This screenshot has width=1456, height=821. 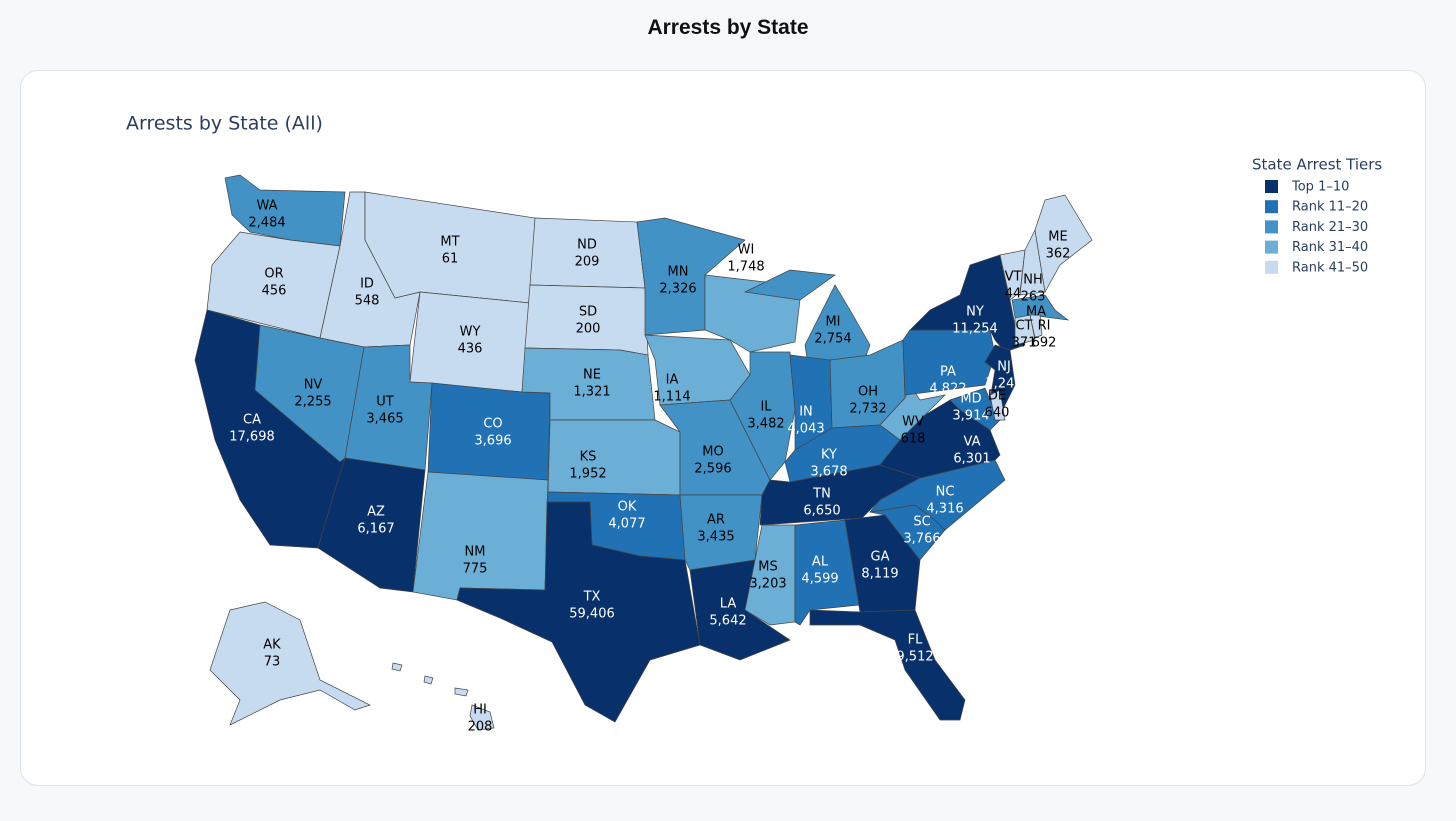 I want to click on state-value: 1,114, so click(x=671, y=397).